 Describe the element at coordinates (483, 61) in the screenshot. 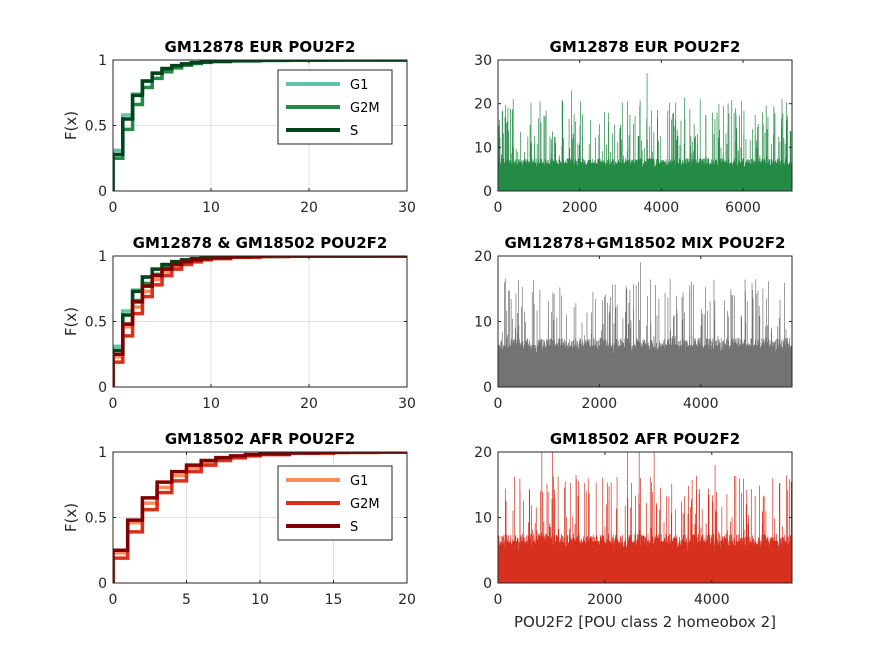

I see `y-tick-label: 30` at that location.